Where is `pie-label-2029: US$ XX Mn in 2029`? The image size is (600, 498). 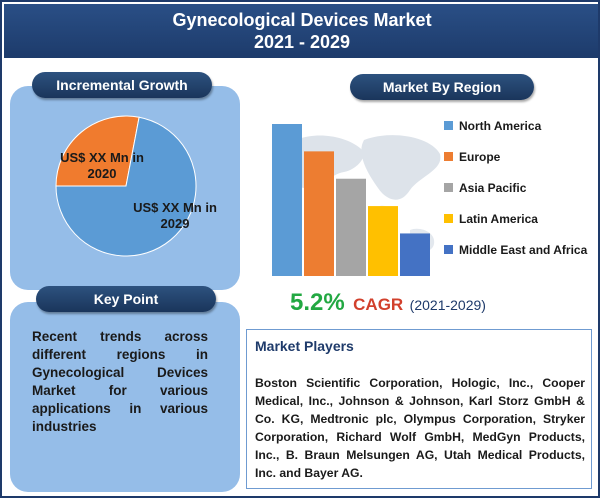 pie-label-2029: US$ XX Mn in 2029 is located at coordinates (175, 215).